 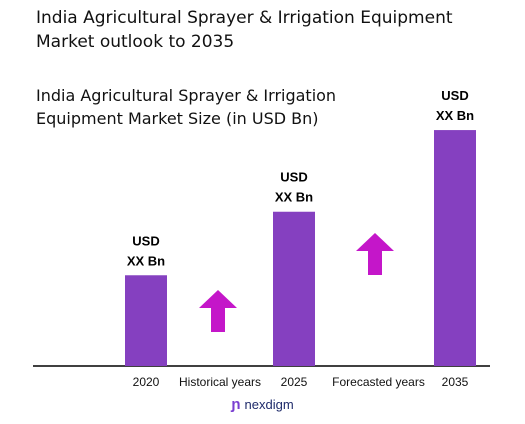 What do you see at coordinates (146, 320) in the screenshot?
I see `bar-2020` at bounding box center [146, 320].